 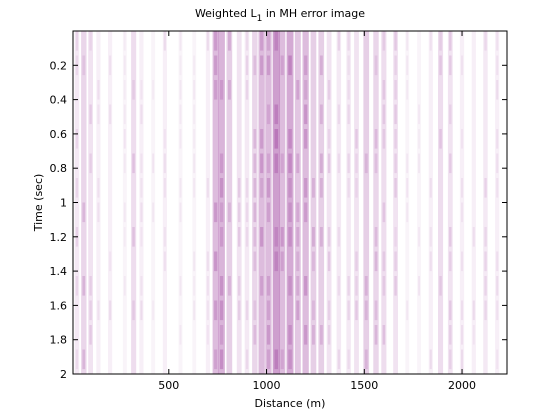 What do you see at coordinates (267, 385) in the screenshot?
I see `x-tick-label: 1000` at bounding box center [267, 385].